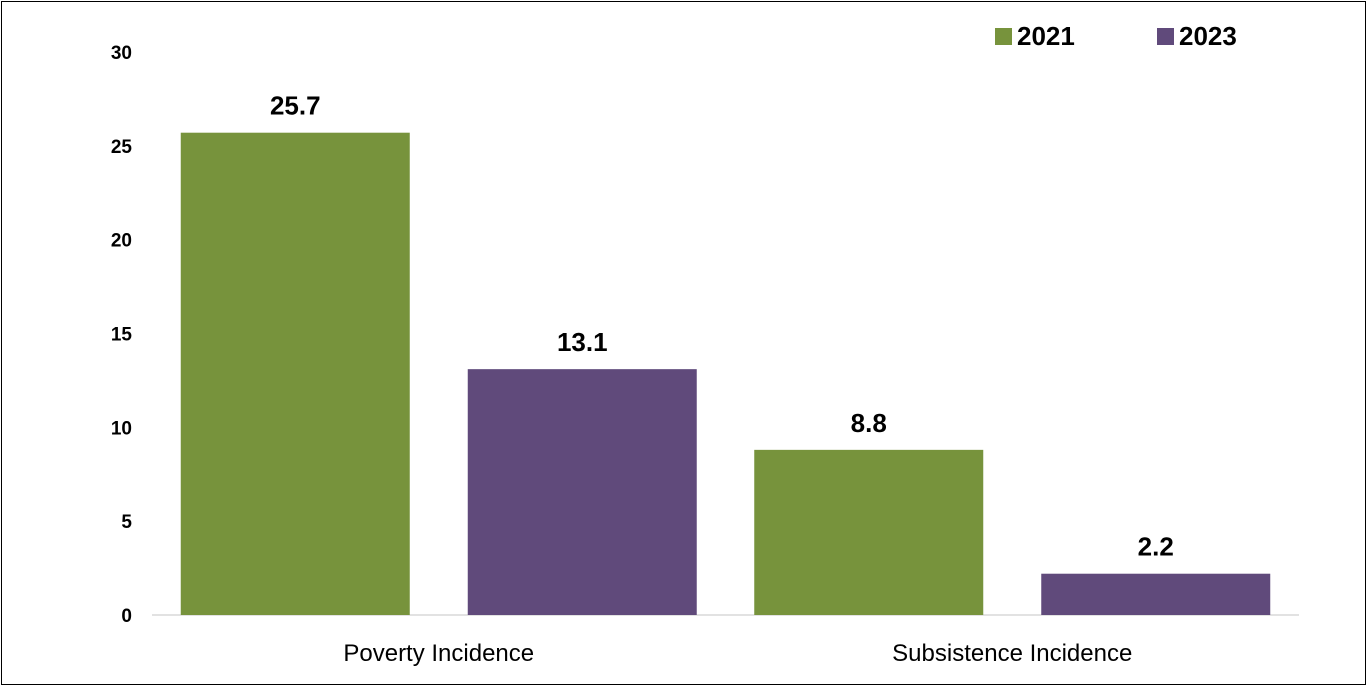 The height and width of the screenshot is (688, 1369). What do you see at coordinates (121, 53) in the screenshot?
I see `y-tick-label: 30` at bounding box center [121, 53].